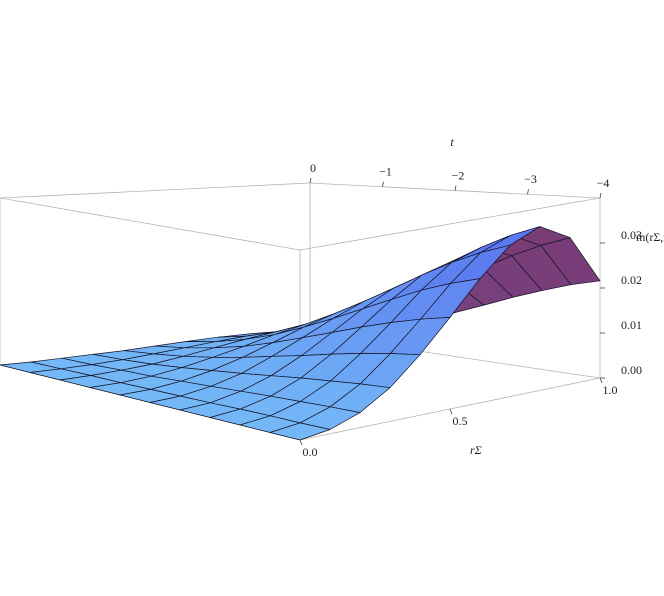 The height and width of the screenshot is (596, 664). Describe the element at coordinates (458, 175) in the screenshot. I see `y-tick-label: −2` at that location.